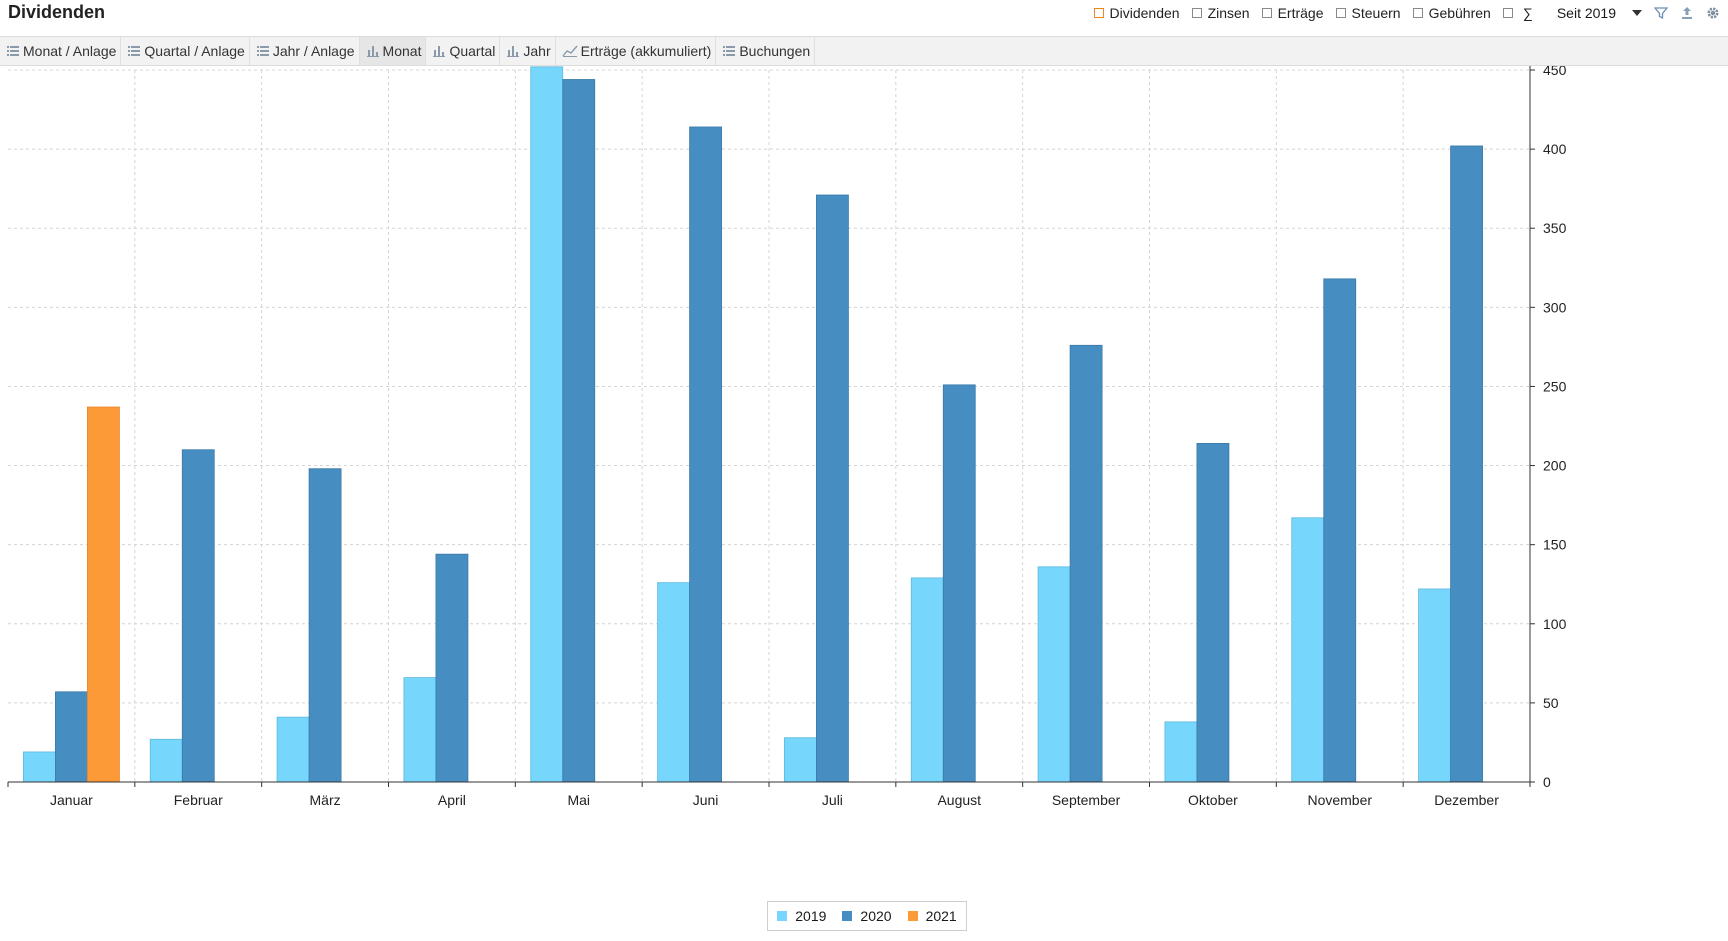  I want to click on tab-jahr: Jahr, so click(528, 51).